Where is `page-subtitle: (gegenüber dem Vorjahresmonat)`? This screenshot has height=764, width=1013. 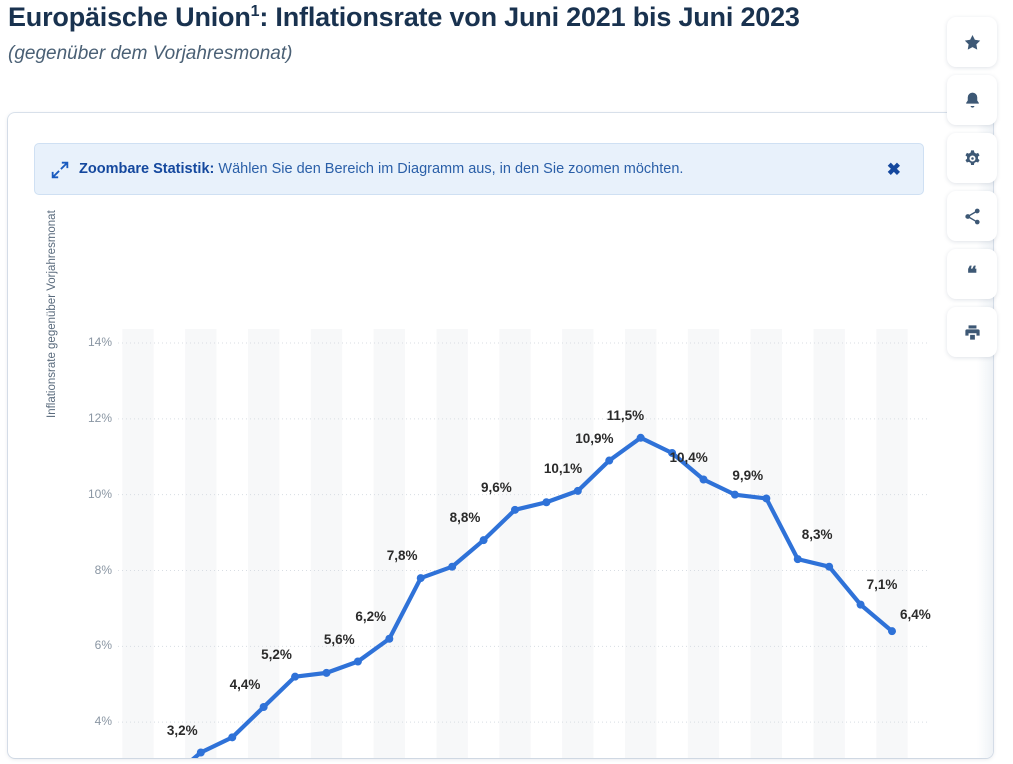
page-subtitle: (gegenüber dem Vorjahresmonat) is located at coordinates (150, 54).